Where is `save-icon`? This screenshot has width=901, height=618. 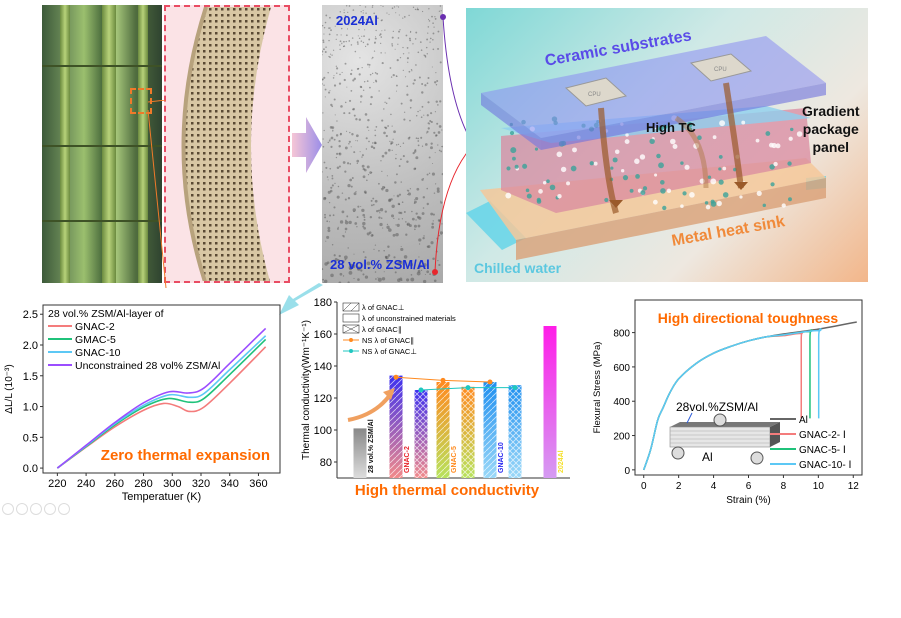
save-icon is located at coordinates (36, 509).